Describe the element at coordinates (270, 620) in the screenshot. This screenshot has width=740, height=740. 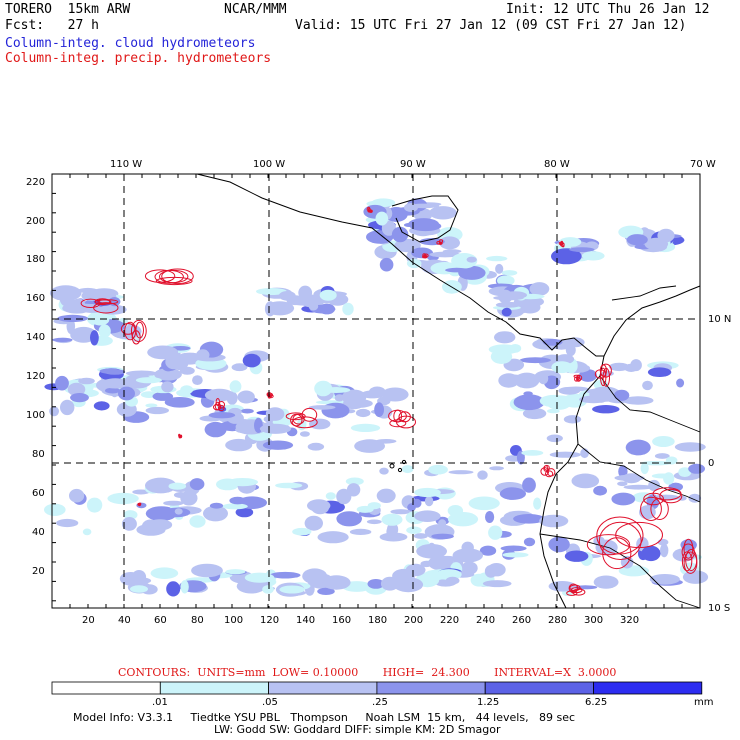
I see `x-tick-label: 120` at that location.